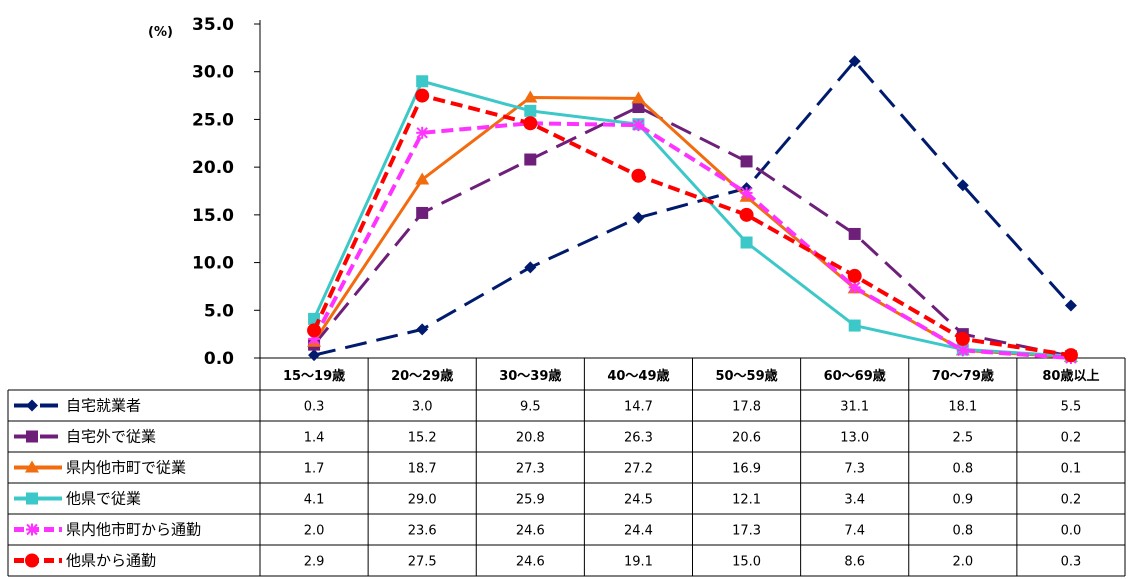  Describe the element at coordinates (314, 407) in the screenshot. I see `table-cell-value: 0.3` at that location.